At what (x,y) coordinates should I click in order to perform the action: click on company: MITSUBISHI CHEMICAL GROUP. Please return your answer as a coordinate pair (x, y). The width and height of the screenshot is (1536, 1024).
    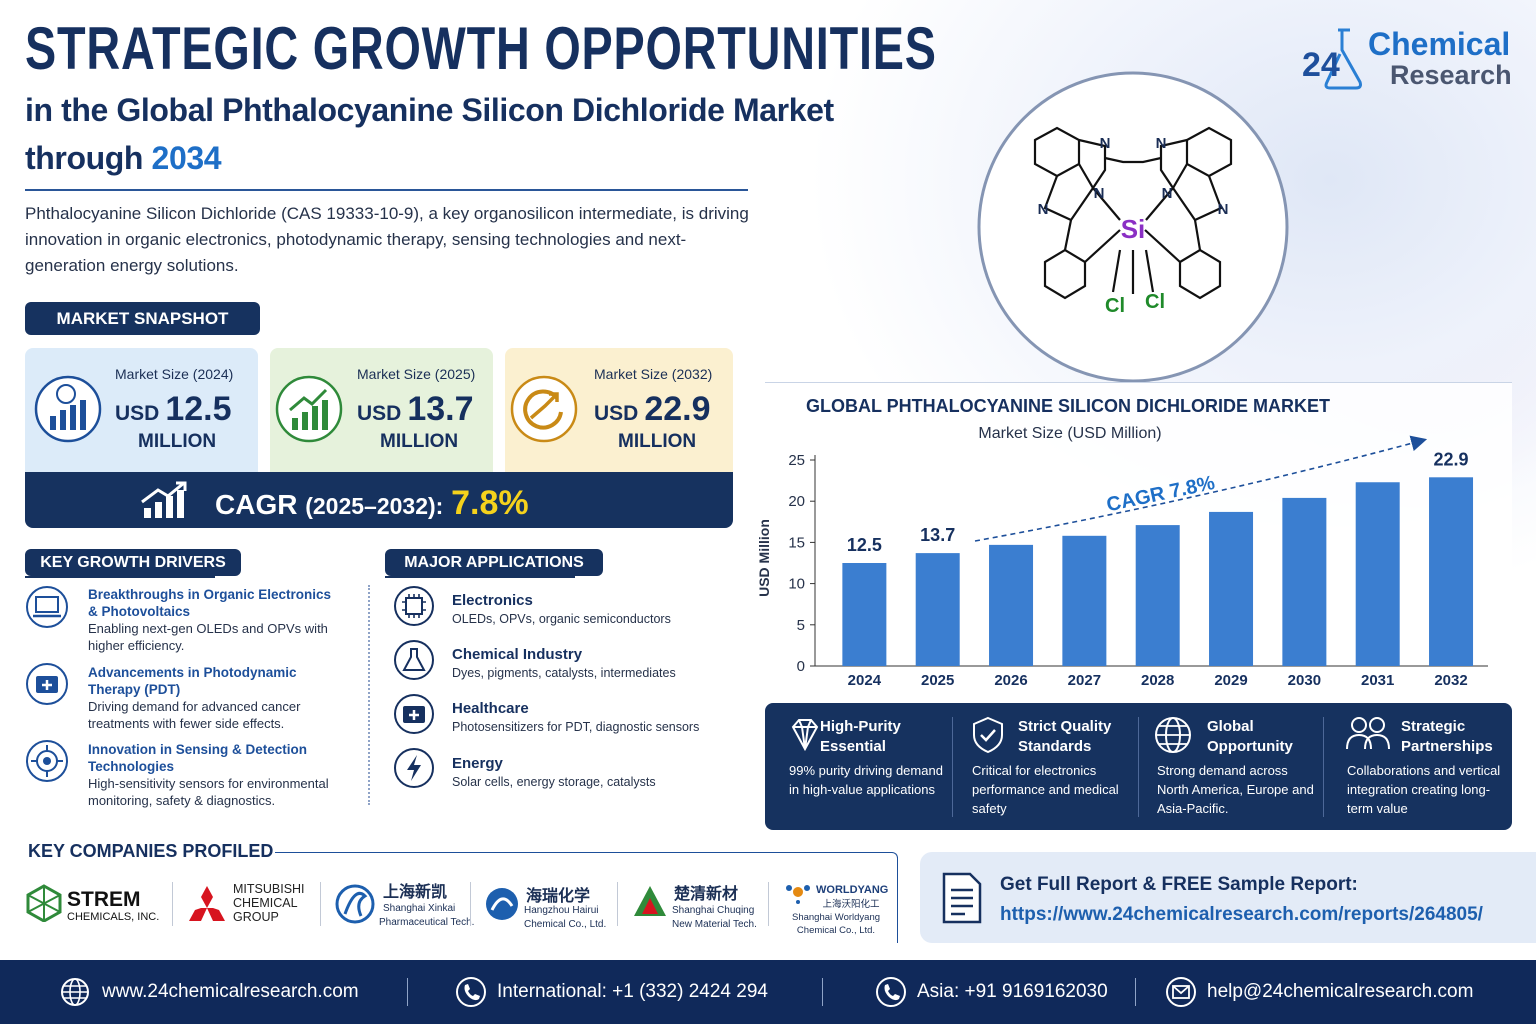
    Looking at the image, I should click on (252, 913).